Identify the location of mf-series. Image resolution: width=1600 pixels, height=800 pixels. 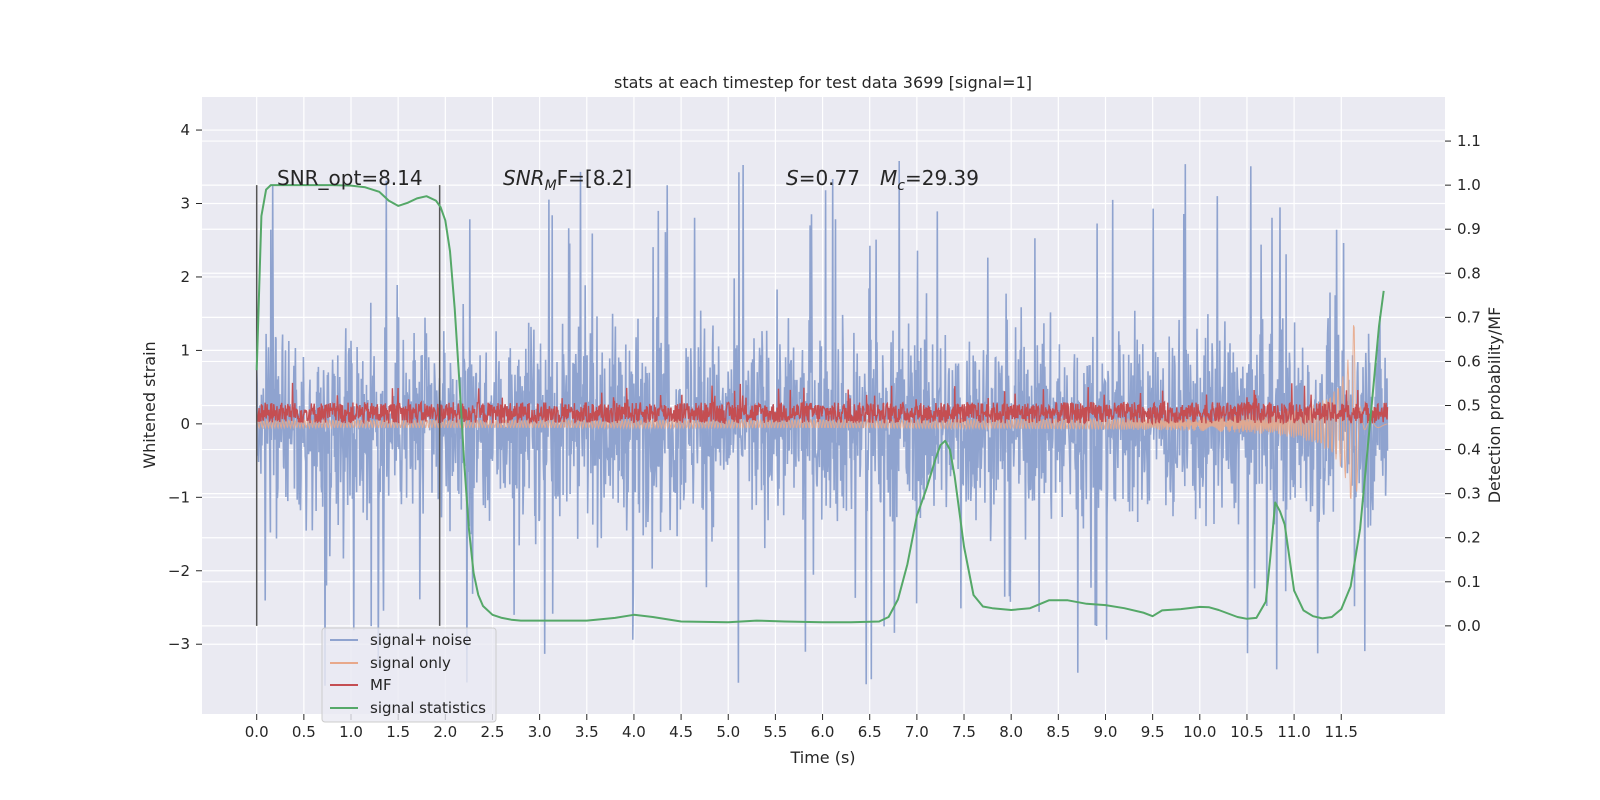
(822, 404).